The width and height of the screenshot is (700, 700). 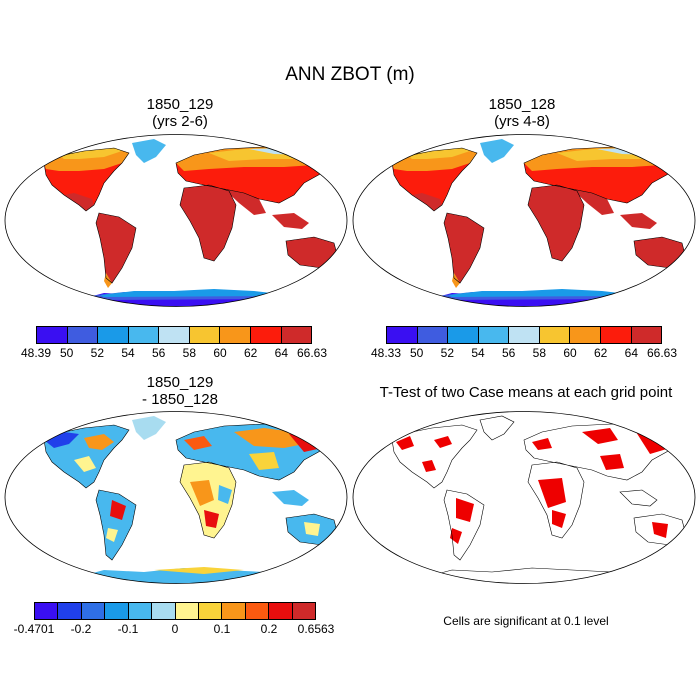 What do you see at coordinates (312, 252) in the screenshot?
I see `australia` at bounding box center [312, 252].